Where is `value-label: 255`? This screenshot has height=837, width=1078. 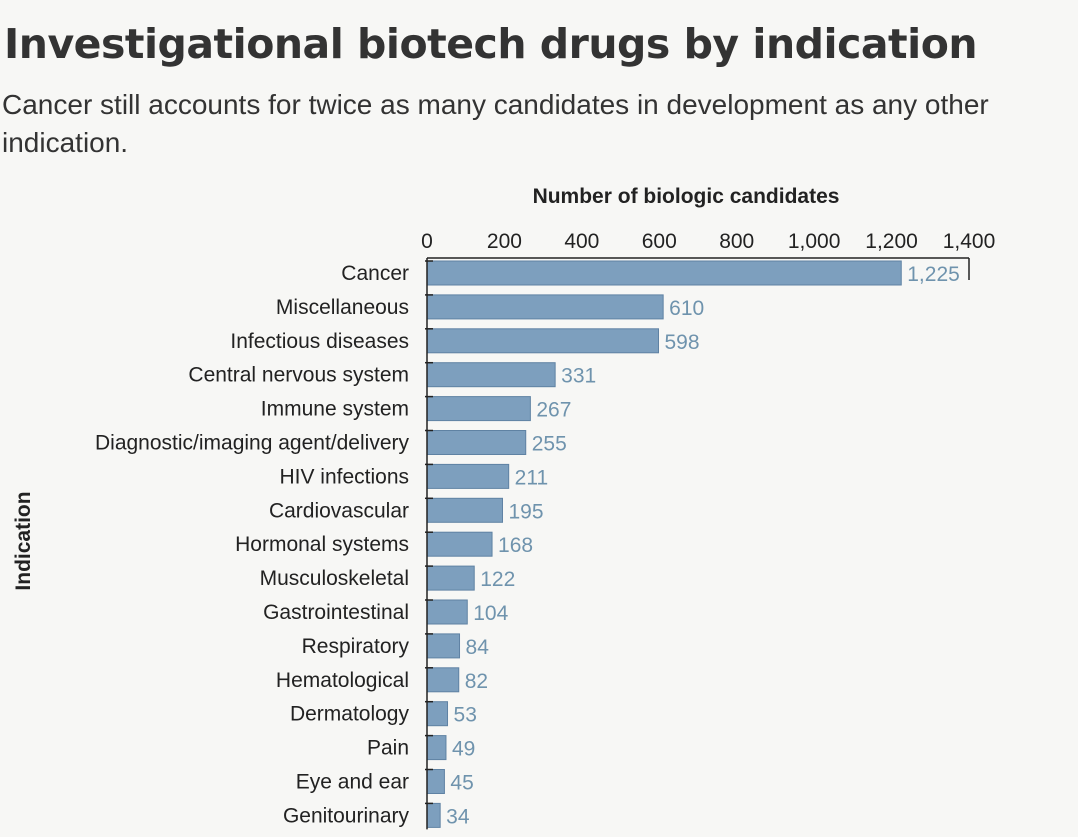 value-label: 255 is located at coordinates (549, 444).